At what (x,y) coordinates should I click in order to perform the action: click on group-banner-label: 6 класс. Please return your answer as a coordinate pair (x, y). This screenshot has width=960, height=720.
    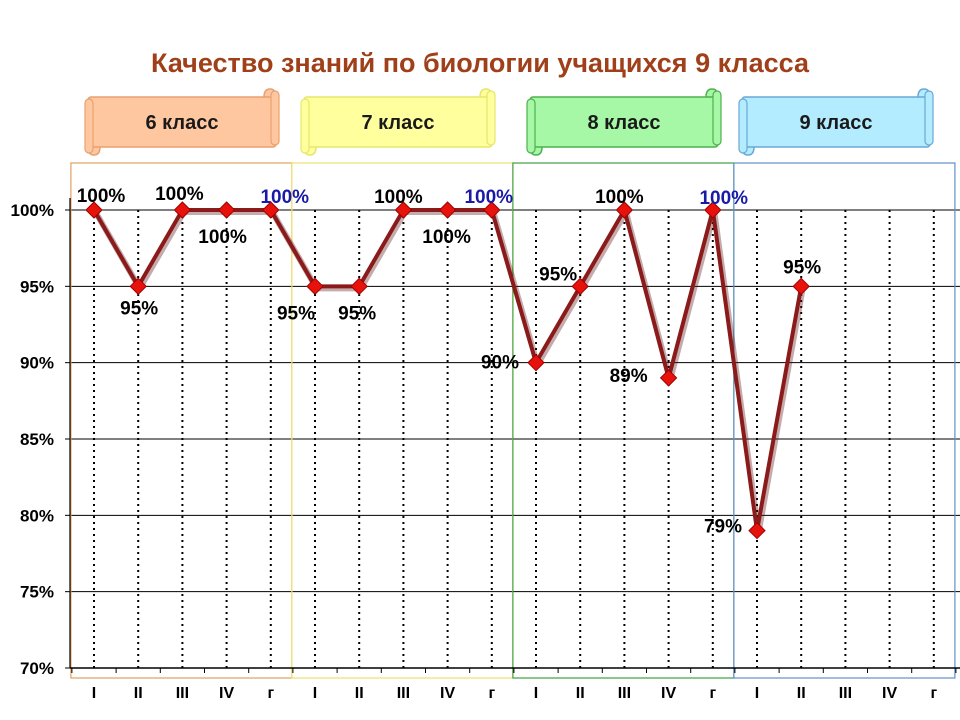
    Looking at the image, I should click on (181, 123).